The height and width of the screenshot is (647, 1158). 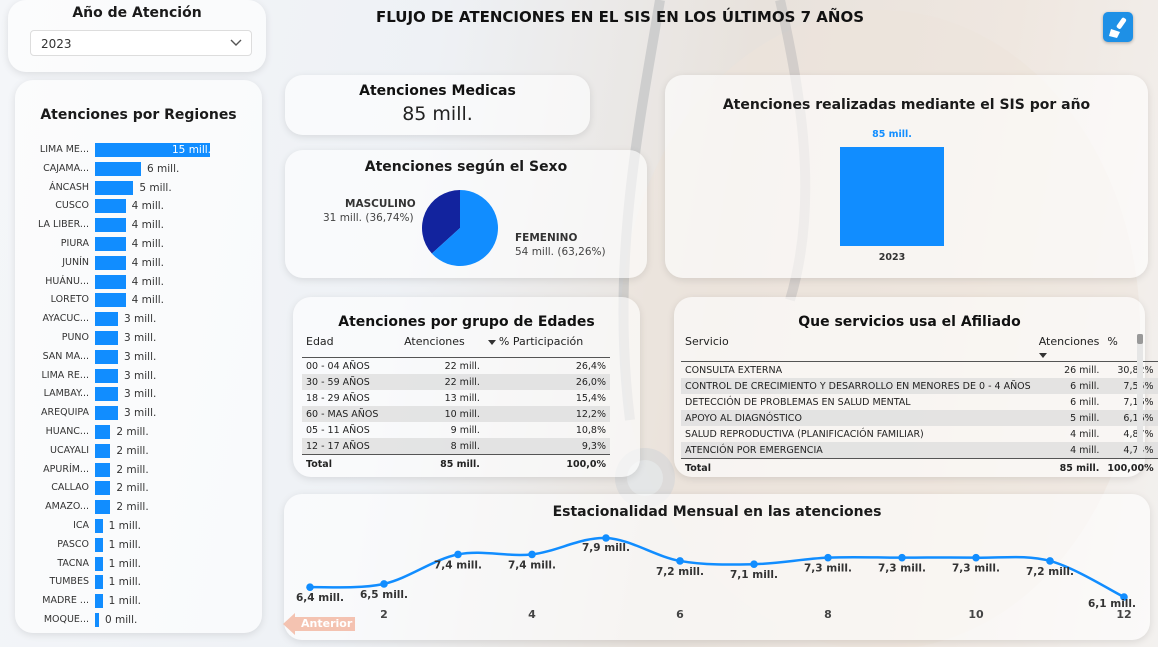 I want to click on region-row: APURÍM... 2 mill., so click(x=135, y=470).